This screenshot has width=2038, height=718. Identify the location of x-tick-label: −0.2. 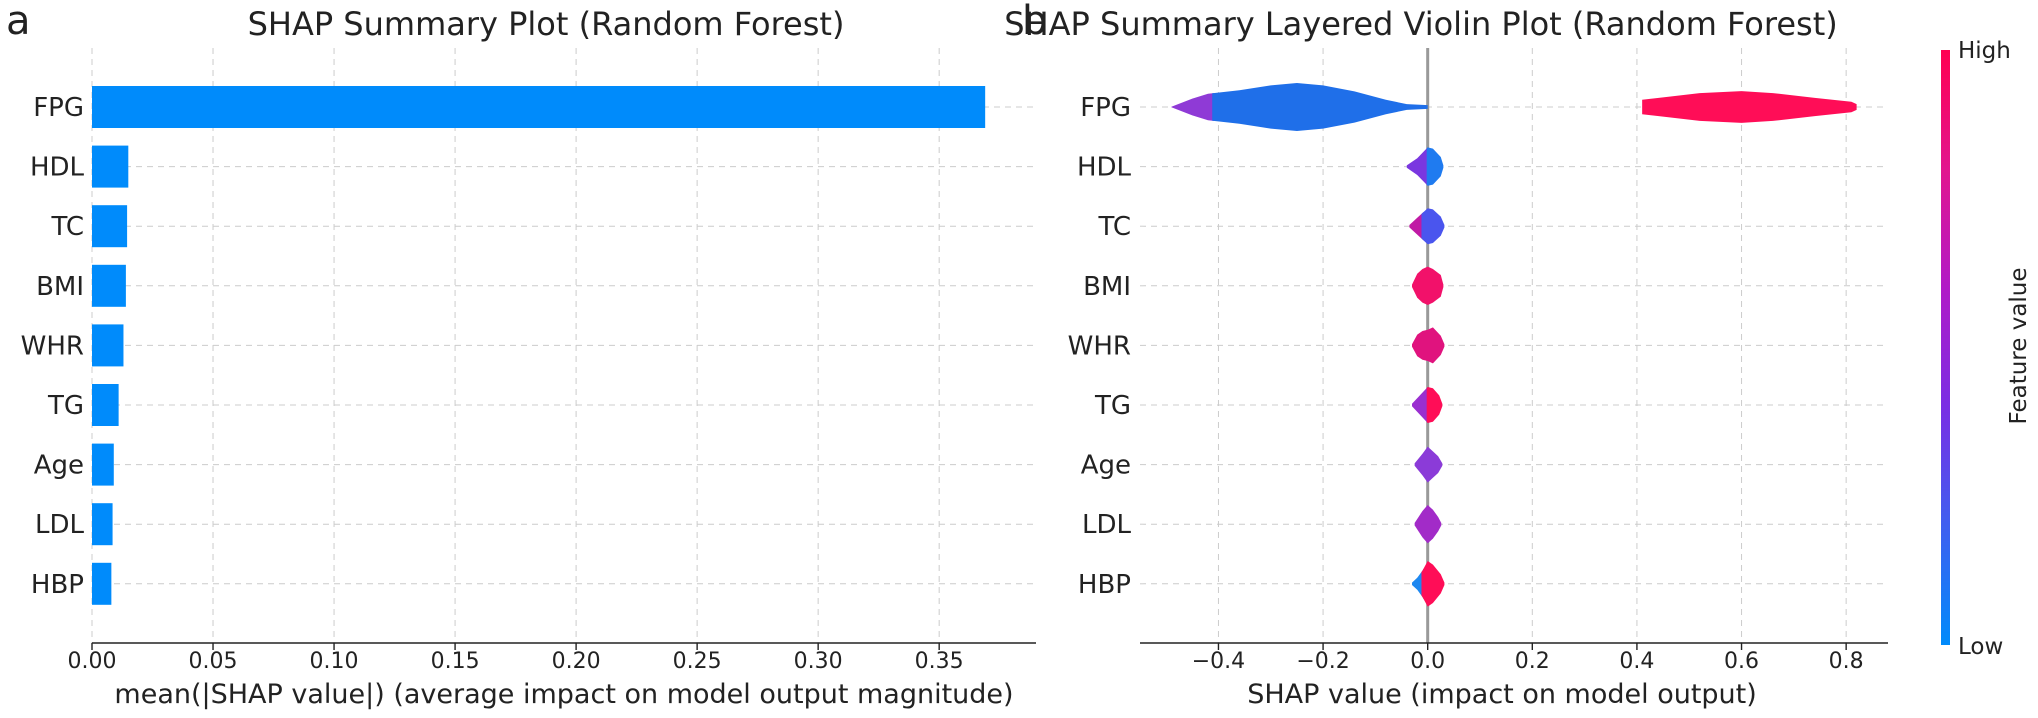
(1322, 661).